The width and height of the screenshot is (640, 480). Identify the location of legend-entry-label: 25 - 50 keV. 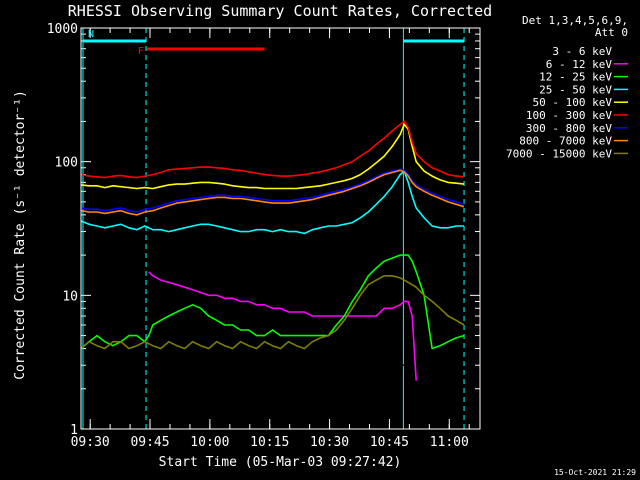
(575, 89).